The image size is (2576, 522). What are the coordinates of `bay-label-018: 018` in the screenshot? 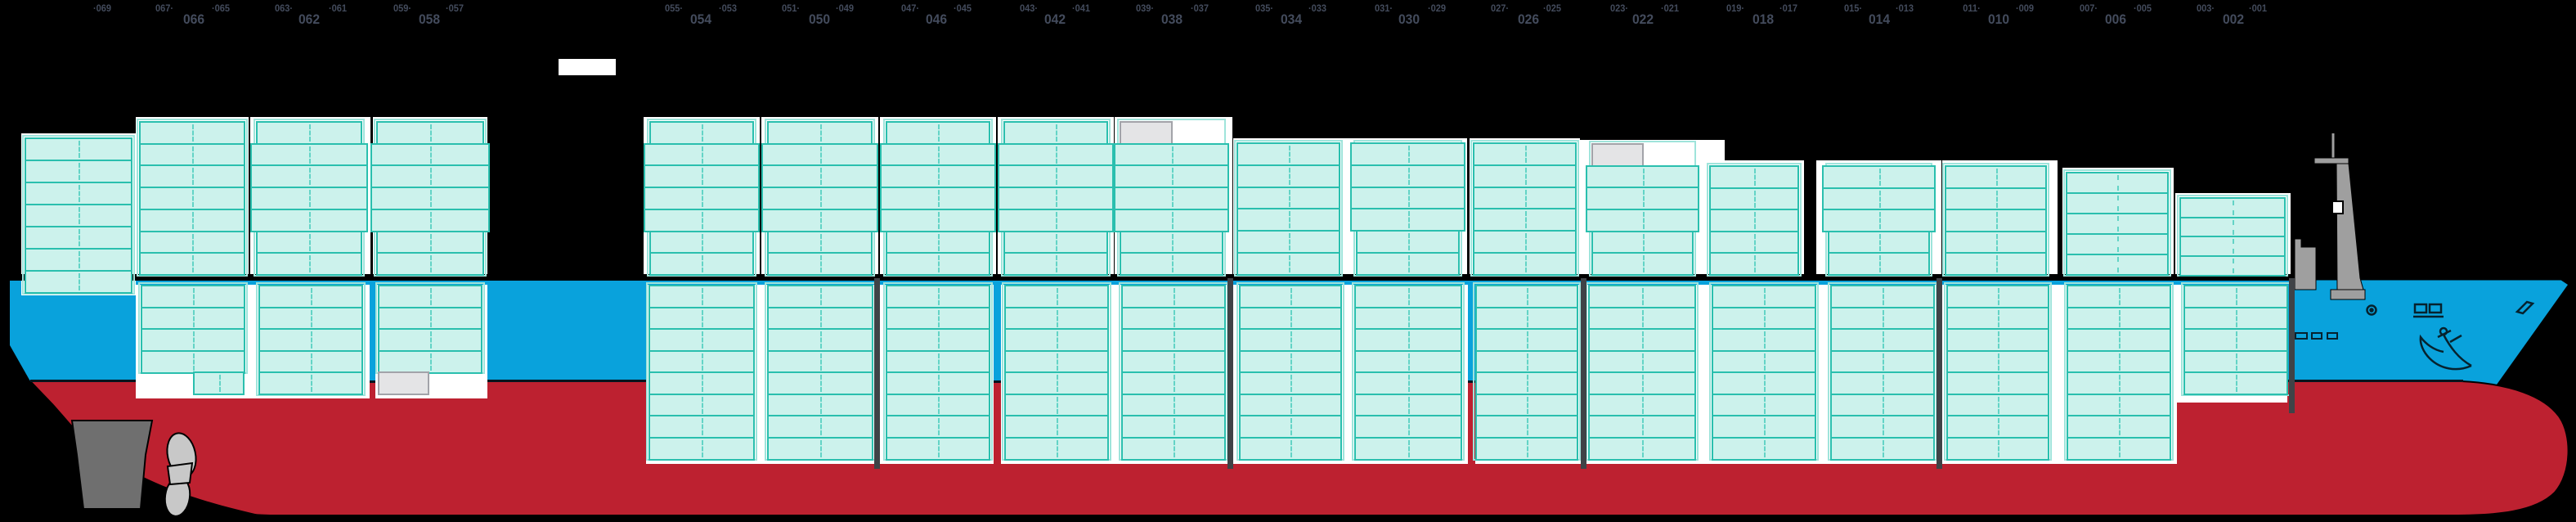 It's located at (1763, 19).